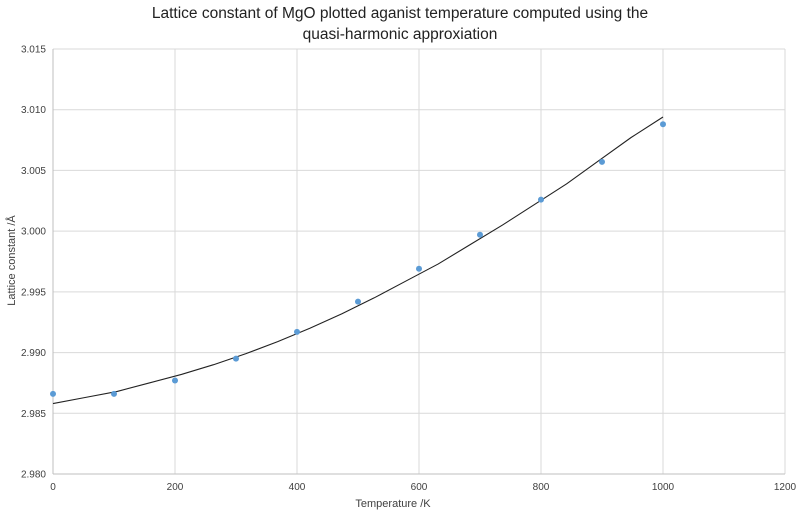 Image resolution: width=800 pixels, height=518 pixels. What do you see at coordinates (33, 110) in the screenshot?
I see `y-tick-label: 3.010` at bounding box center [33, 110].